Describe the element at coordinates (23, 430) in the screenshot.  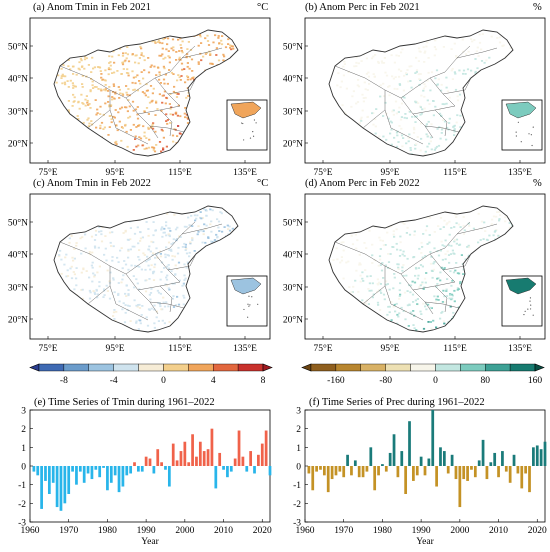
I see `y-tick-label: 2` at that location.